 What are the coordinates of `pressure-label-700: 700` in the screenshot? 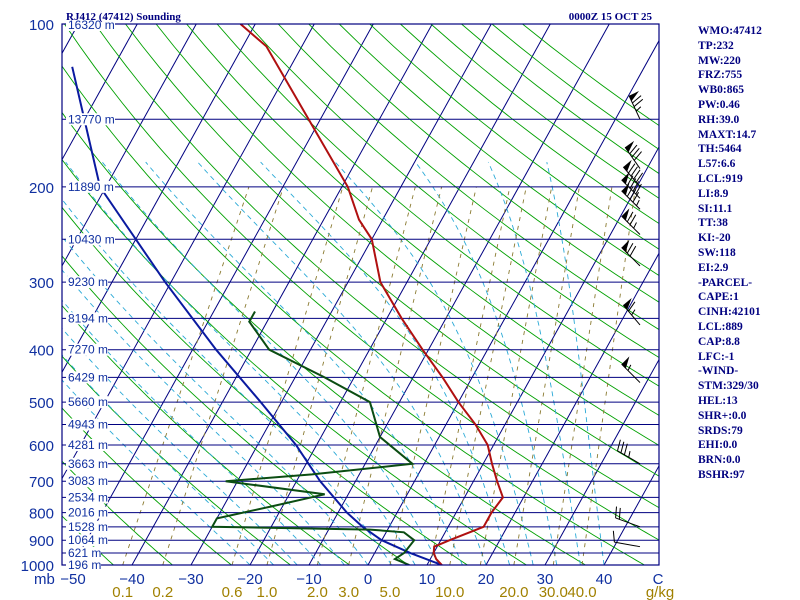 It's located at (41, 482).